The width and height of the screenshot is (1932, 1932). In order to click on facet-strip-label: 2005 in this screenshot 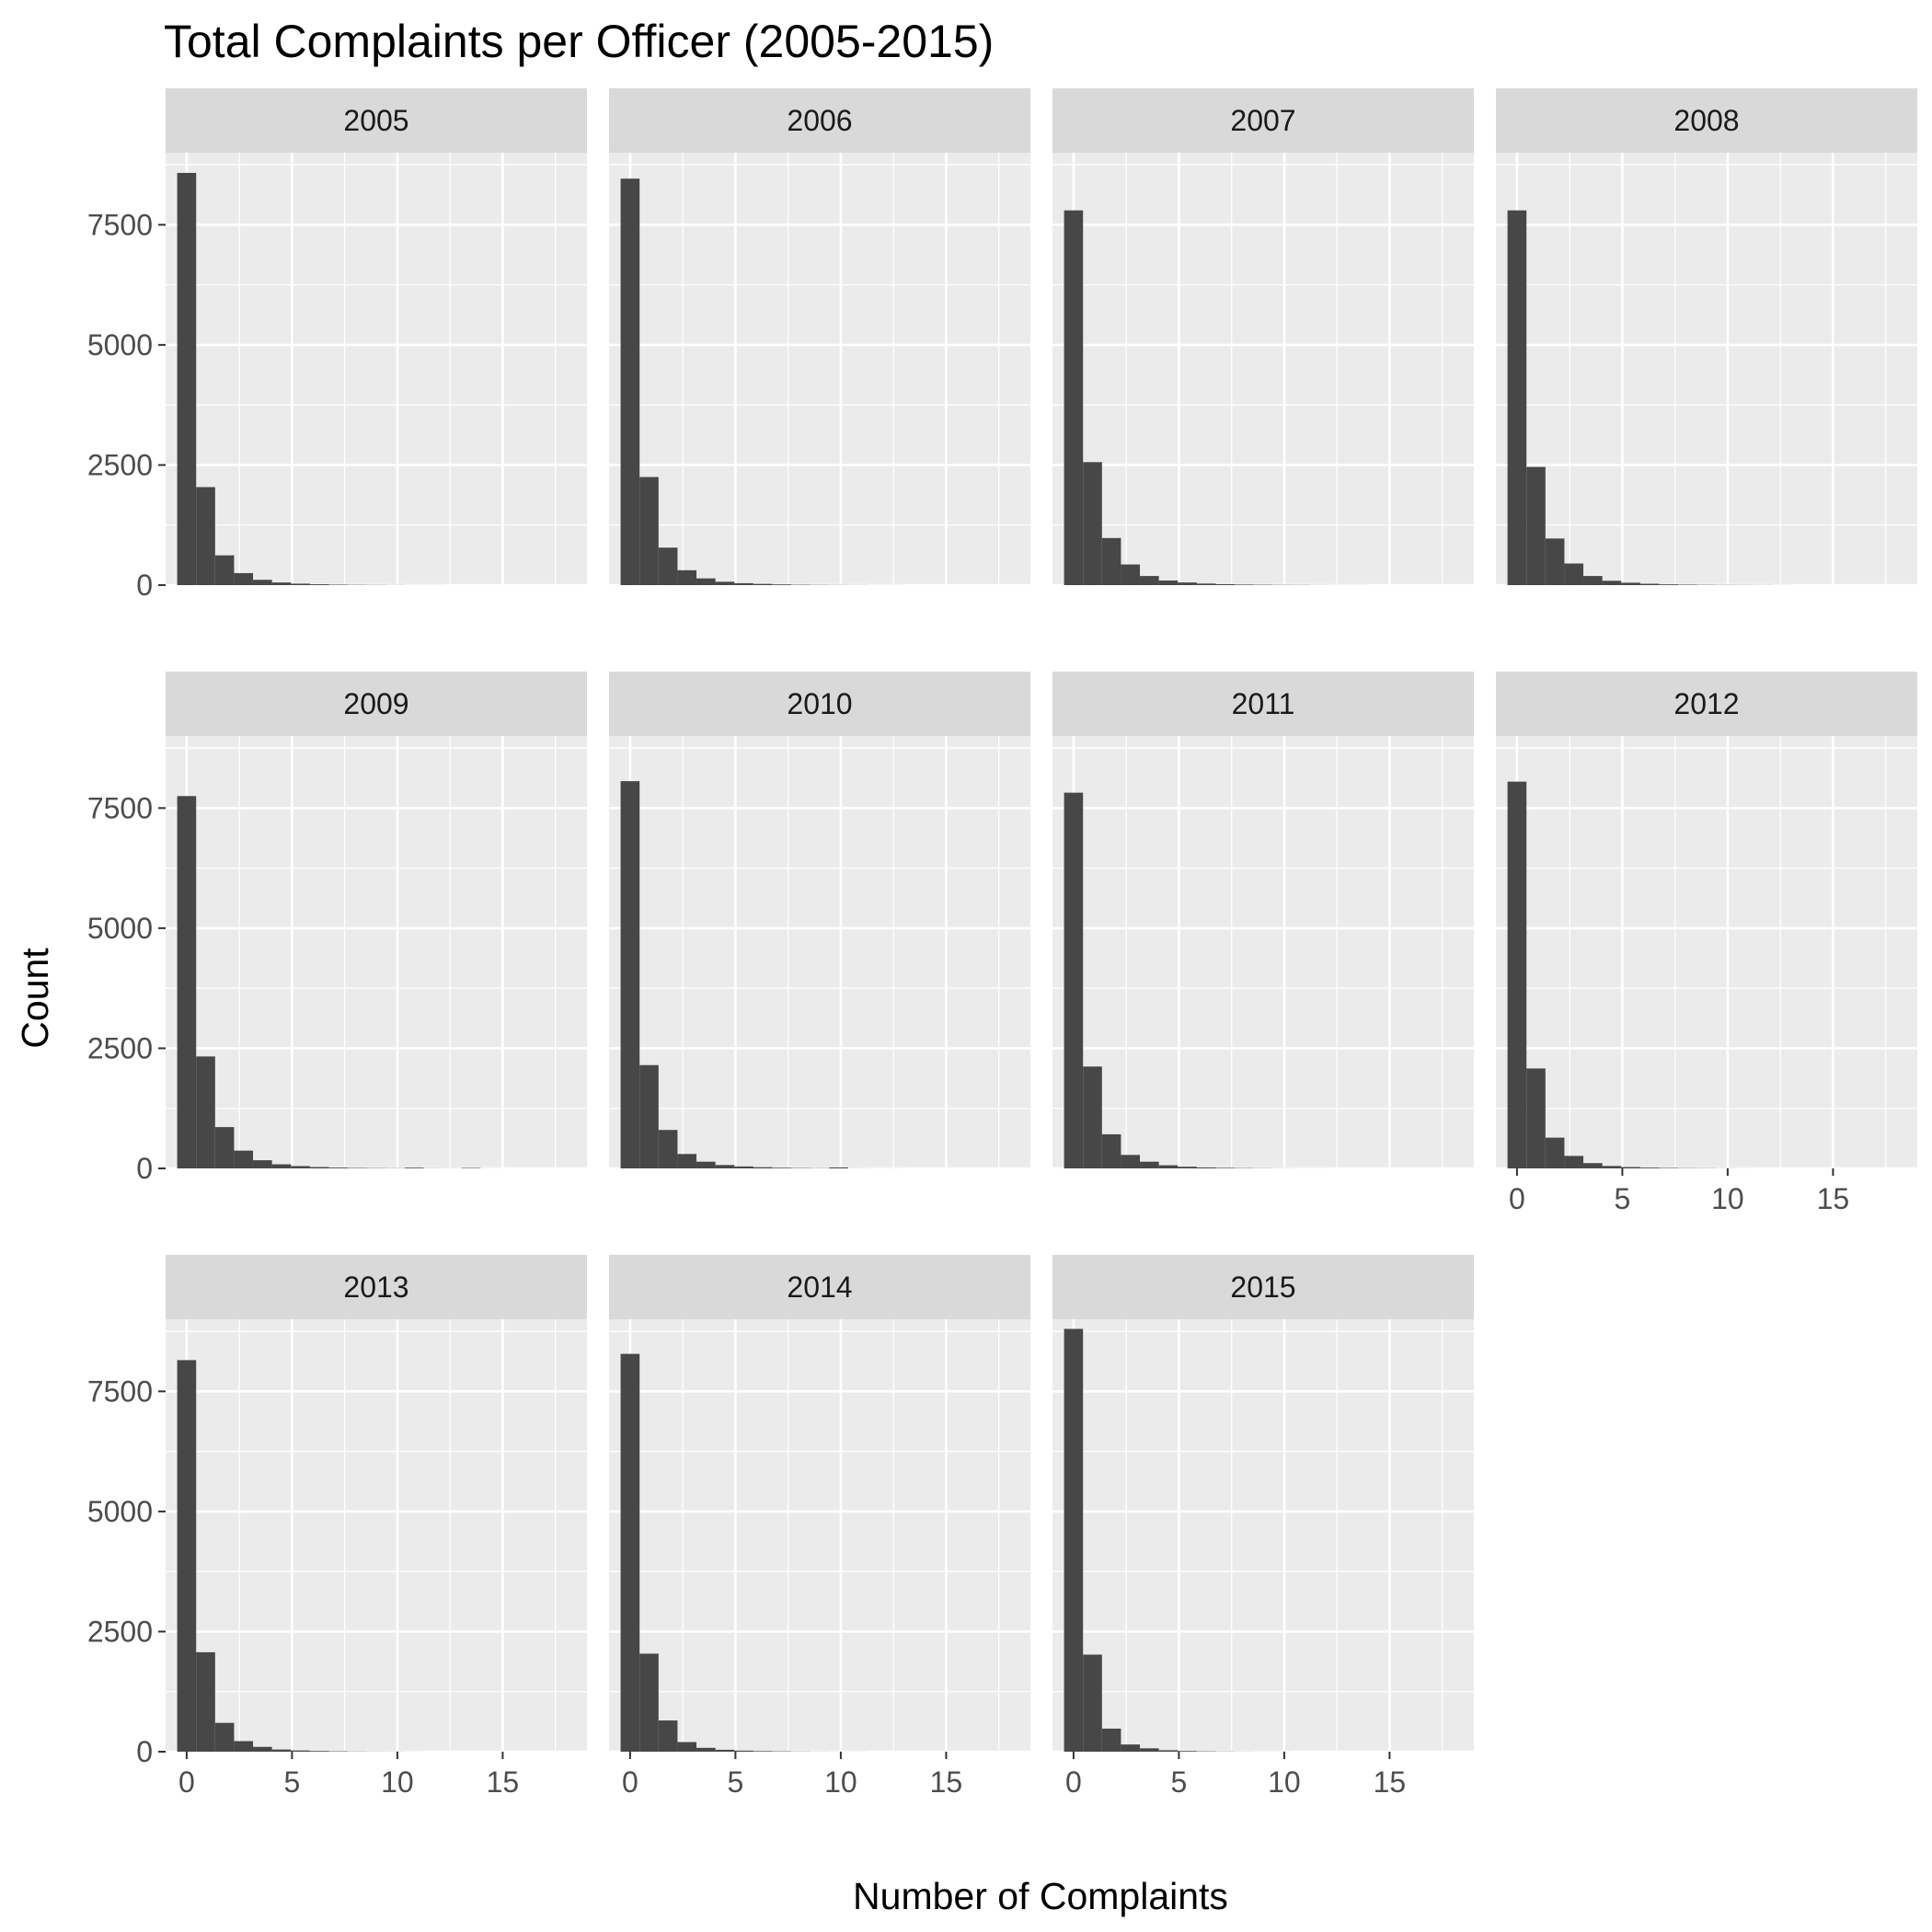, I will do `click(375, 120)`.